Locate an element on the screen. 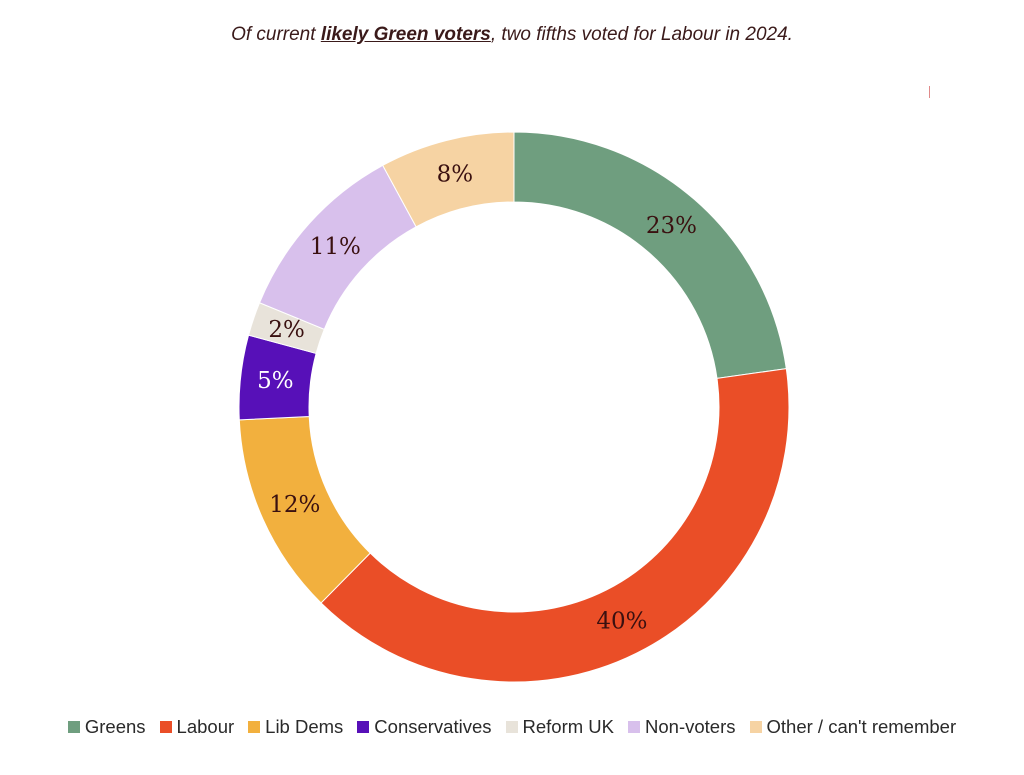 This screenshot has height=775, width=1024. legend-label: Conservatives is located at coordinates (433, 726).